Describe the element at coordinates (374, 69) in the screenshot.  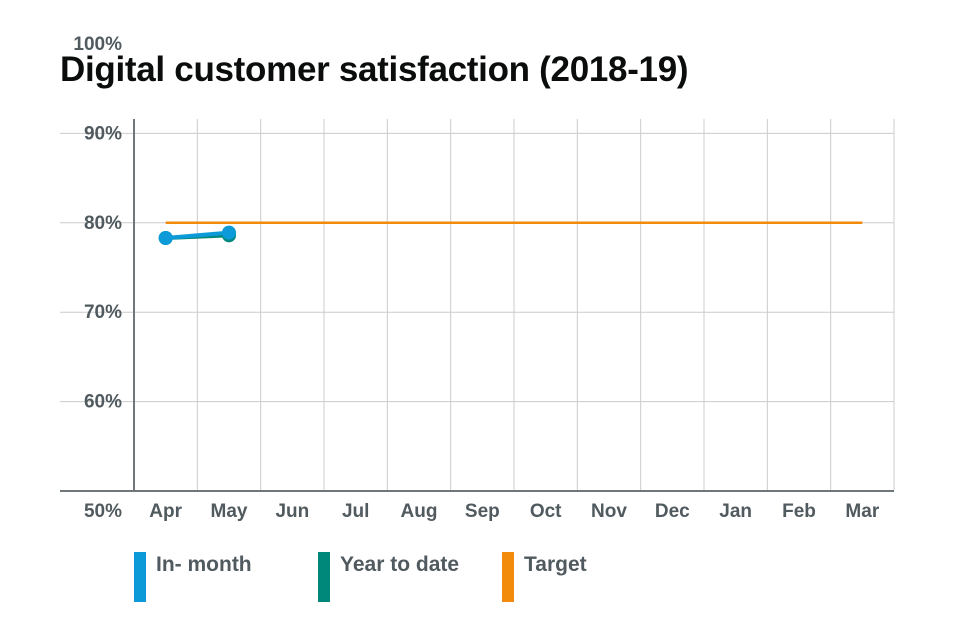
I see `chart-title: Digital customer satisfaction (2018-19)` at that location.